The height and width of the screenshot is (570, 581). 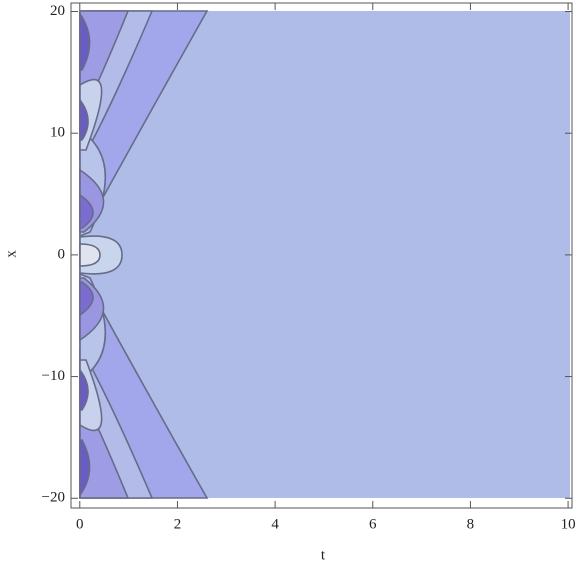 I want to click on x-tick-label: 4, so click(x=275, y=524).